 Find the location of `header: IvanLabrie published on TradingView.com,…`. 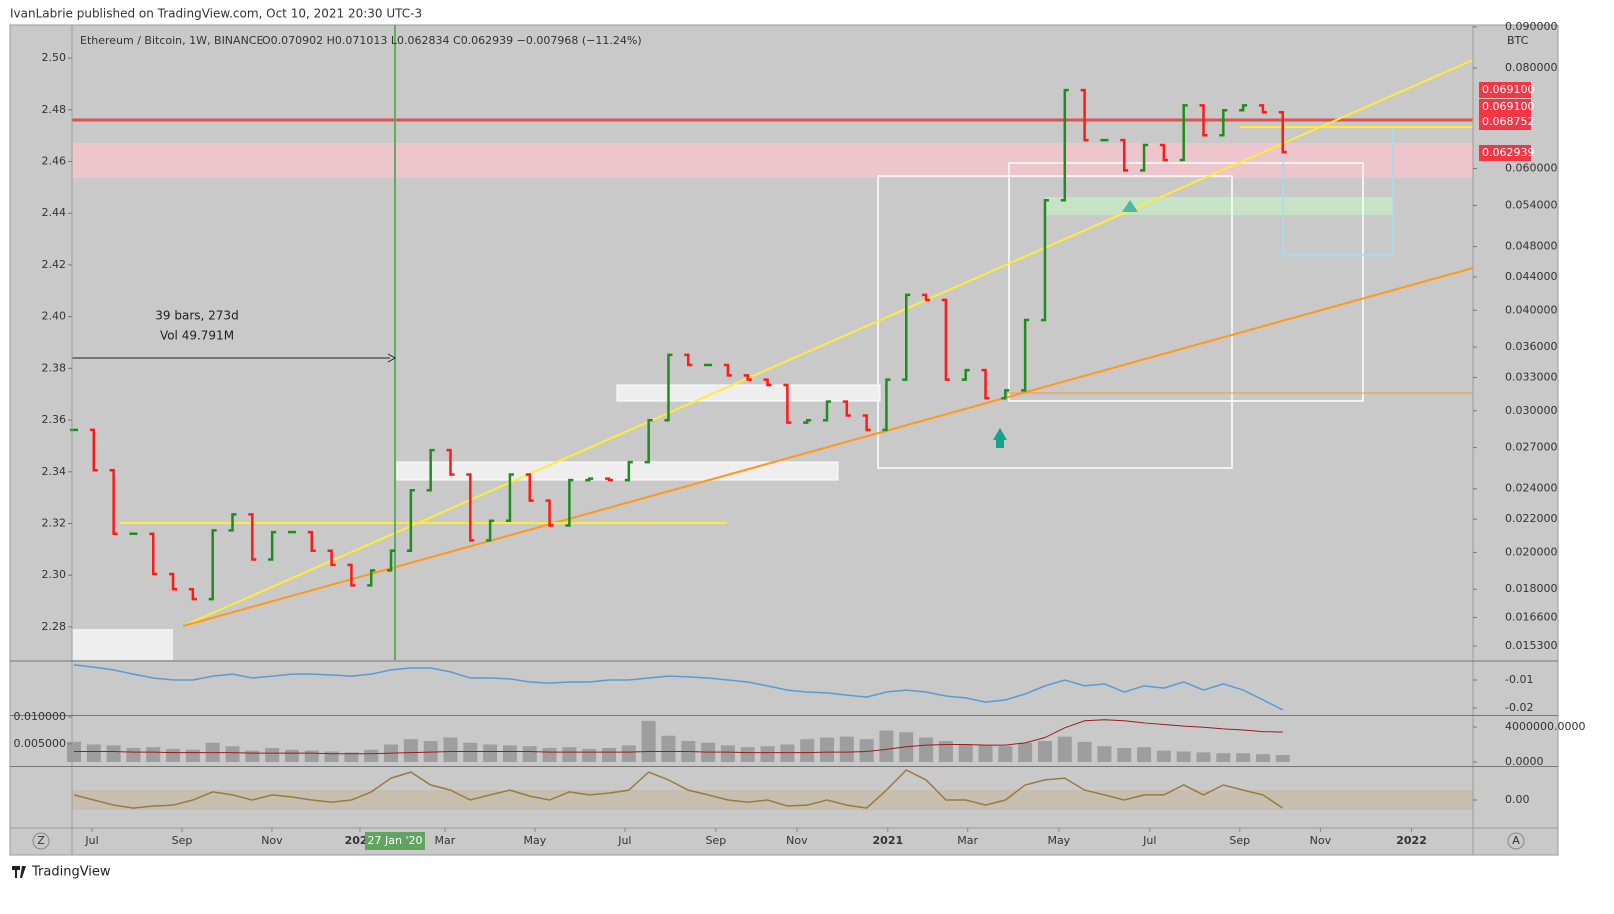

header: IvanLabrie published on TradingView.com,… is located at coordinates (216, 14).